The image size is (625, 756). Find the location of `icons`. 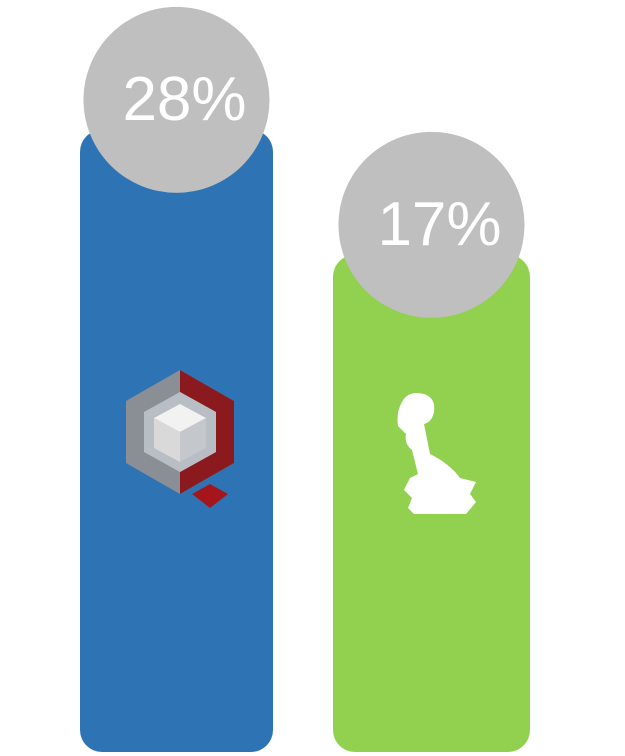

icons is located at coordinates (301, 442).